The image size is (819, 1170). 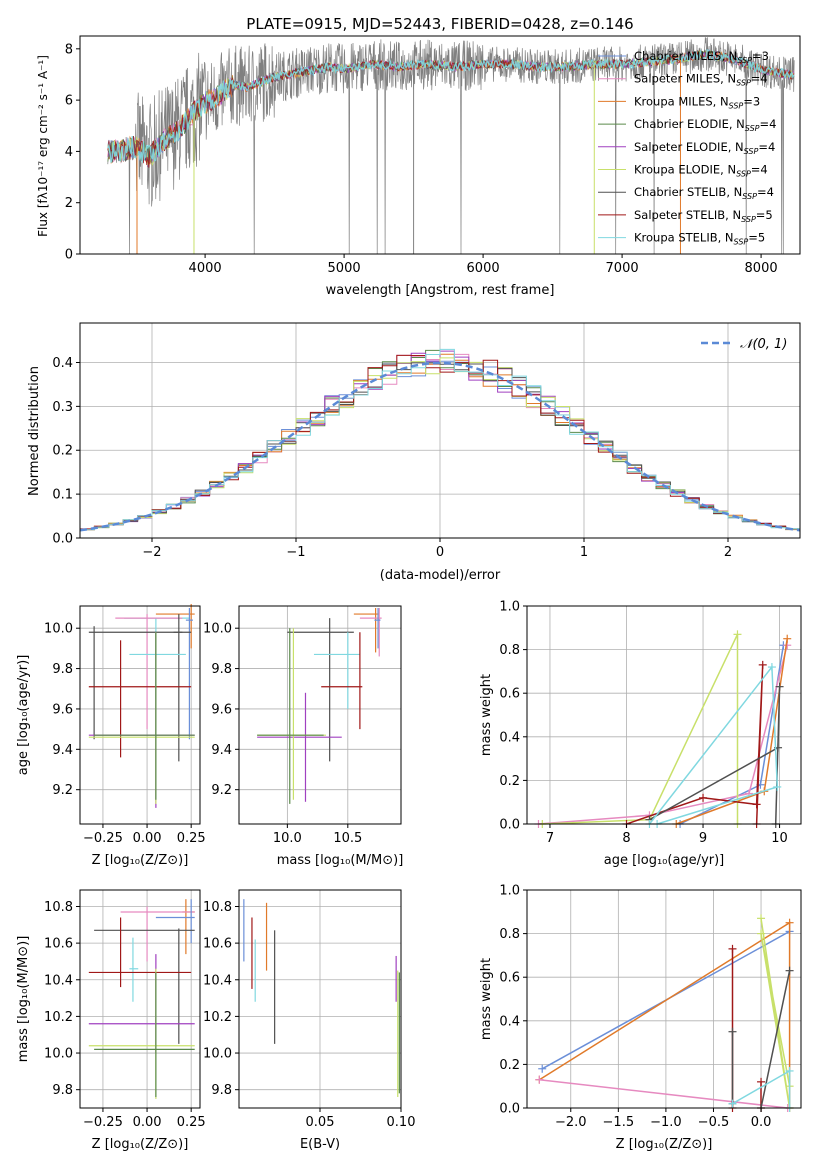 What do you see at coordinates (704, 148) in the screenshot?
I see `legend-label: Salpeter ELODIE, NSSP=4` at bounding box center [704, 148].